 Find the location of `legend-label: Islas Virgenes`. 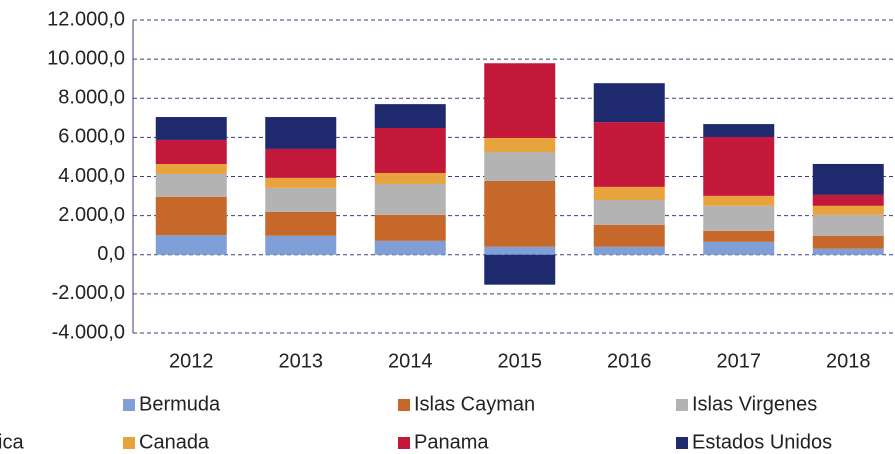

legend-label: Islas Virgenes is located at coordinates (754, 404).